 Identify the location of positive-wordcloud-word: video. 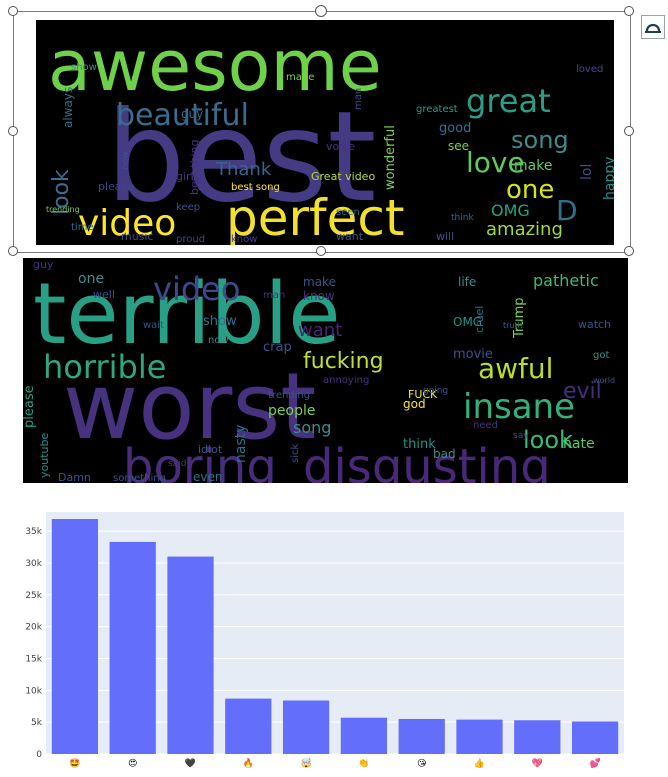
(127, 223).